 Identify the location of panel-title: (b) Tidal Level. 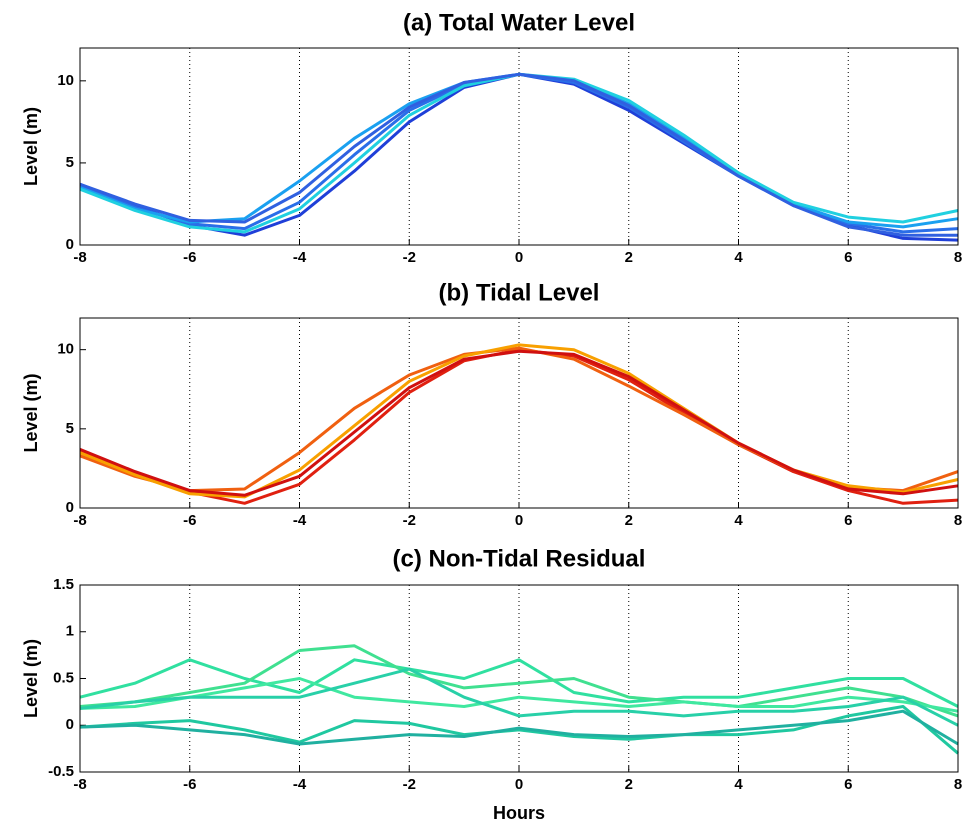
(519, 292).